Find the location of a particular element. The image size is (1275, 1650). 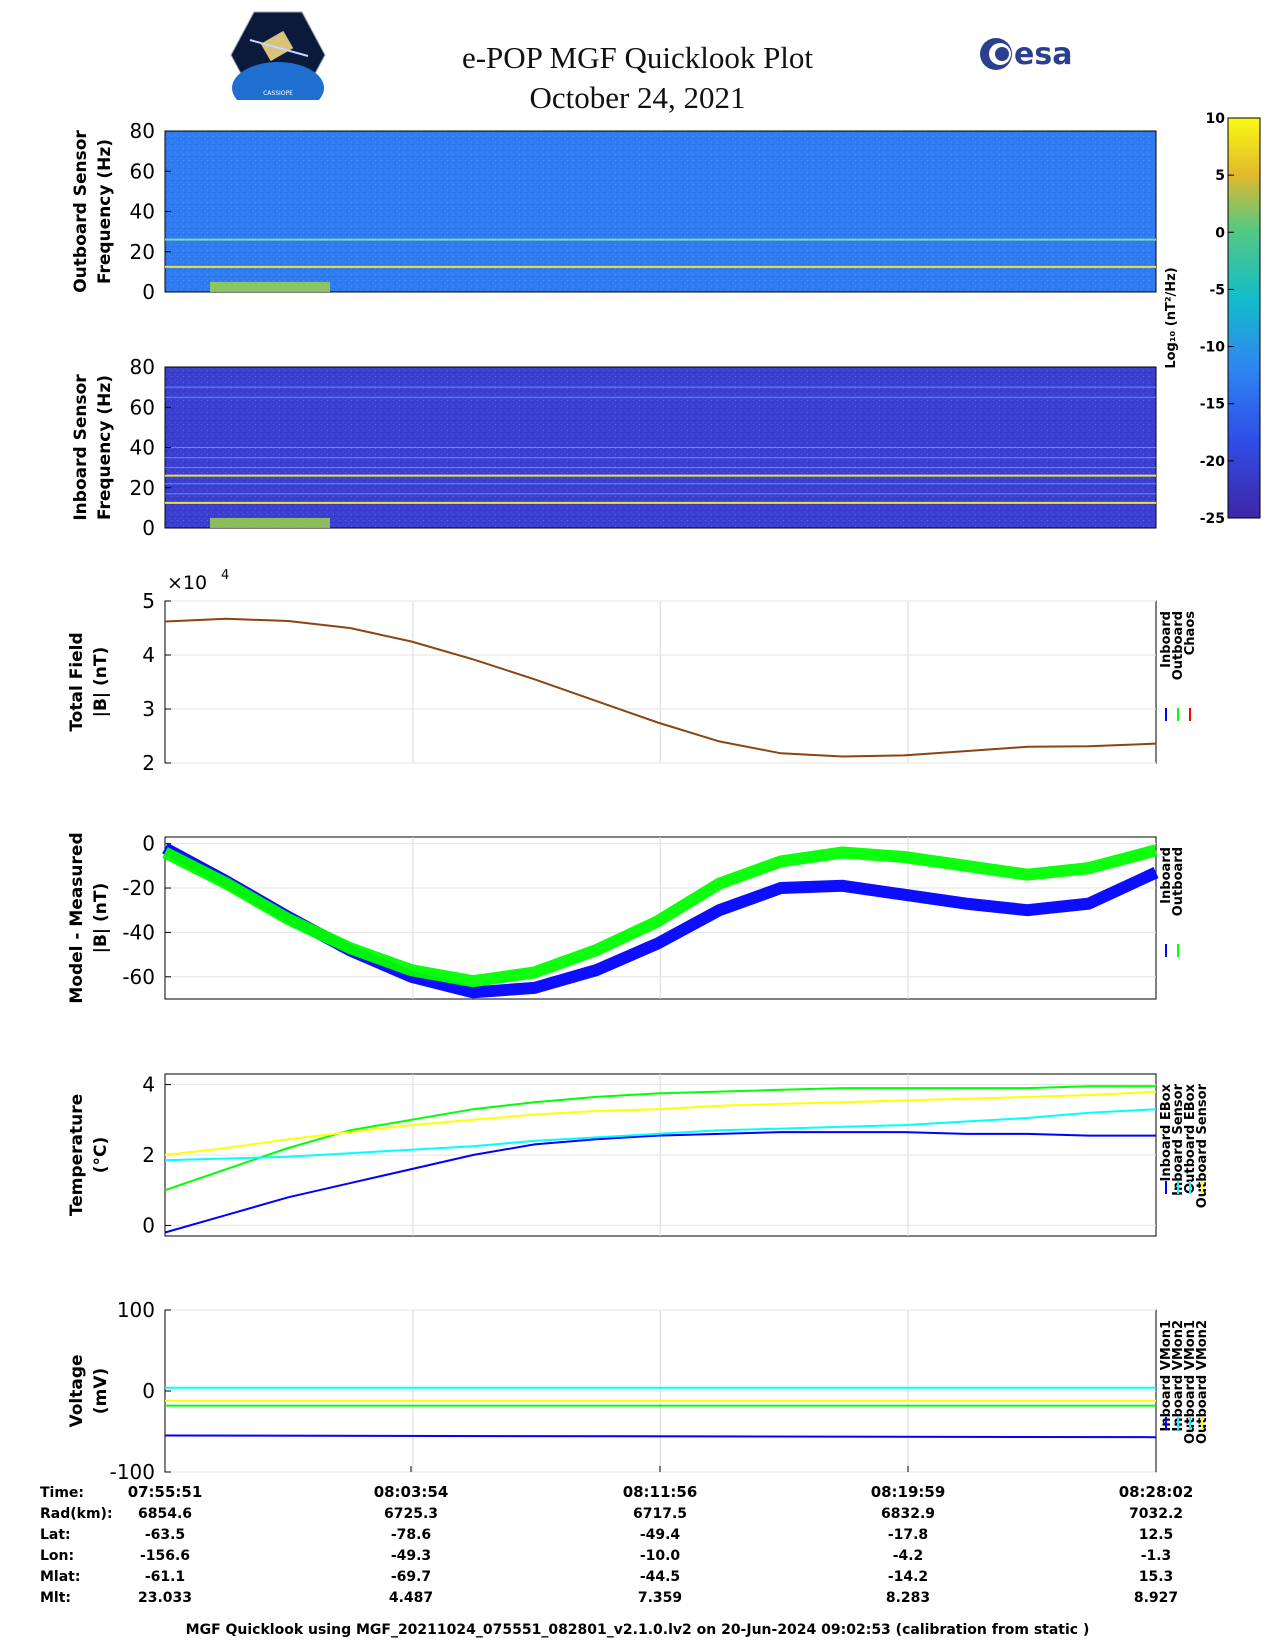

legend-label: Outboard VMon1 is located at coordinates (1190, 1382).